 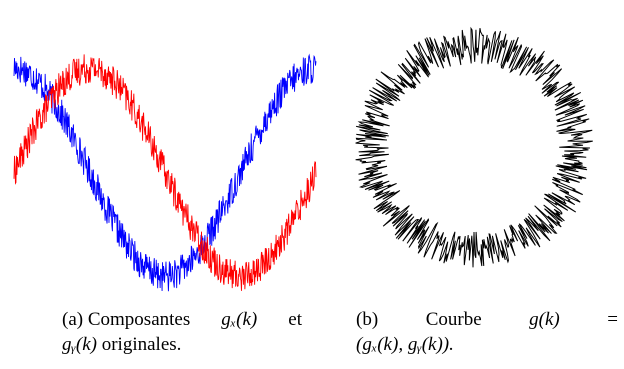 What do you see at coordinates (79, 344) in the screenshot?
I see `caption-a-math2: gᵧ(k)` at bounding box center [79, 344].